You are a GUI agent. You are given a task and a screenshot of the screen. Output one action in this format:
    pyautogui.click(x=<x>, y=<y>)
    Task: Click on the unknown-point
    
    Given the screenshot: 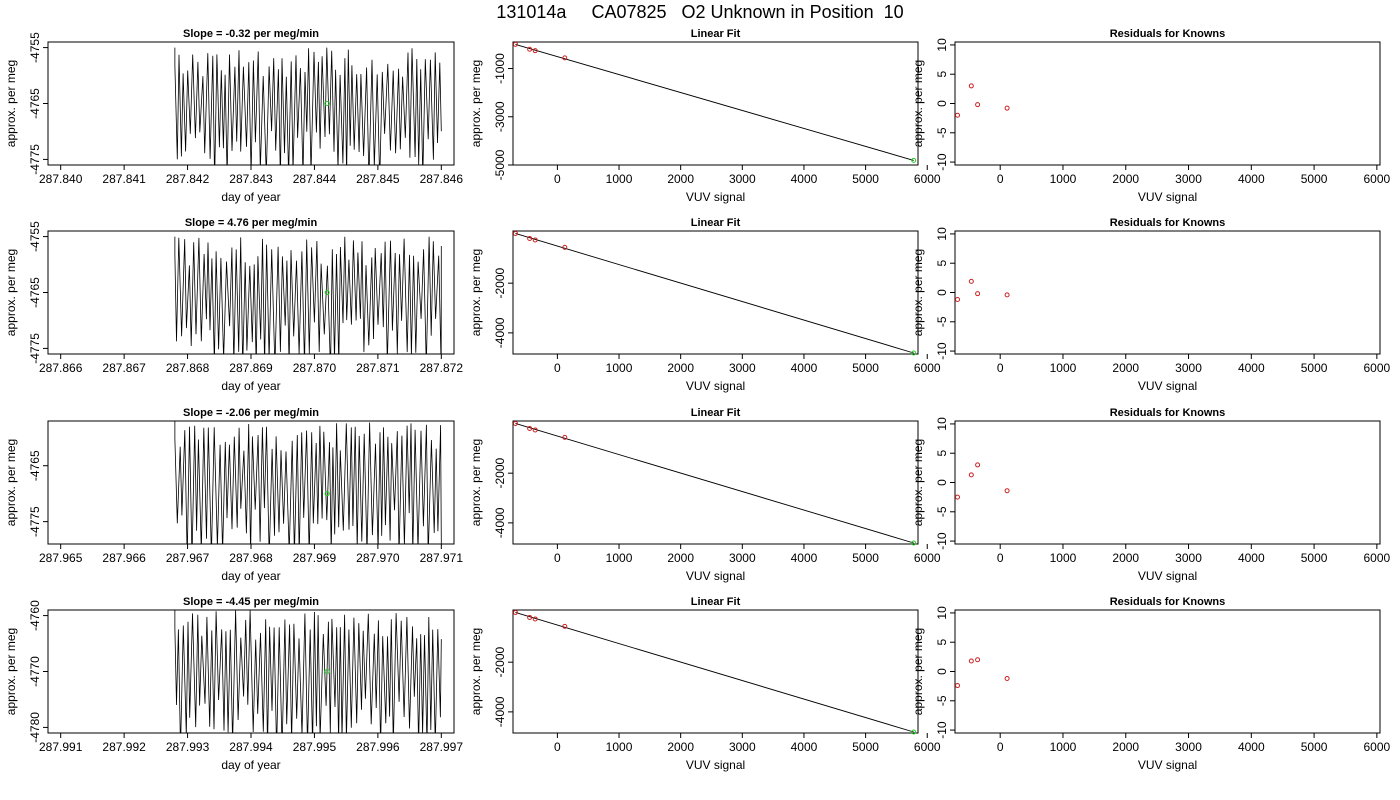 What is the action you would take?
    pyautogui.click(x=914, y=732)
    